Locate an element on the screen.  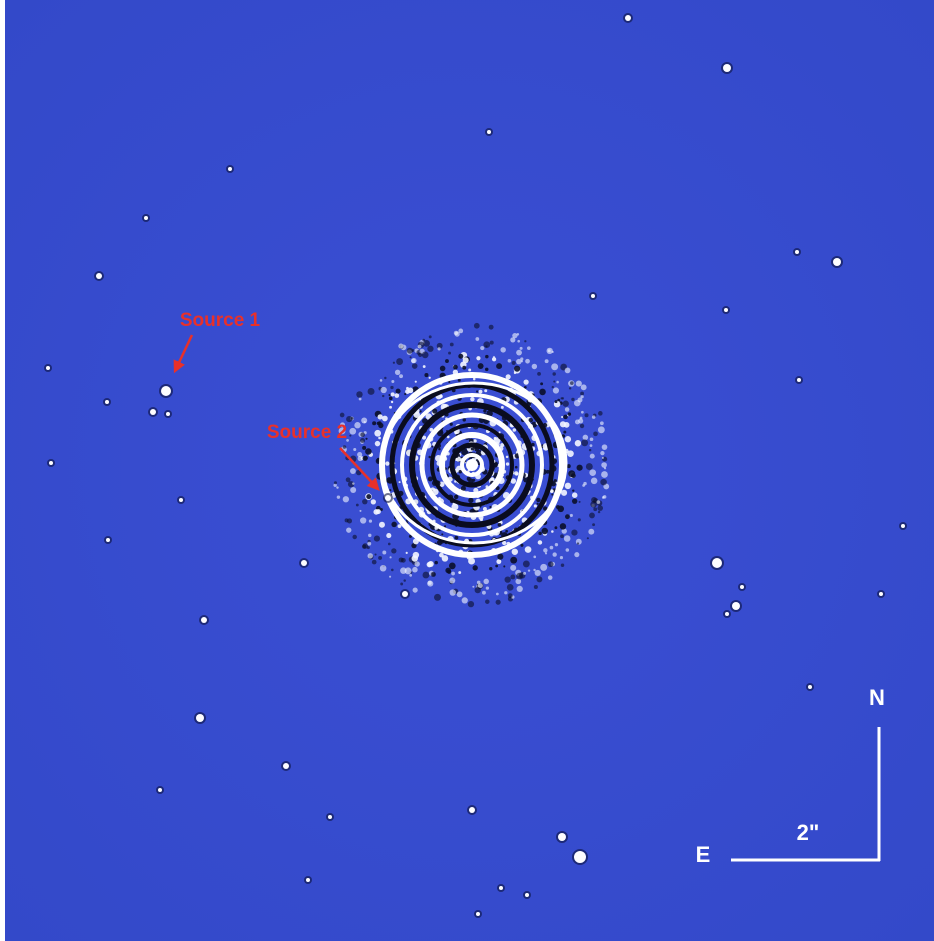
ring is located at coordinates (472, 465).